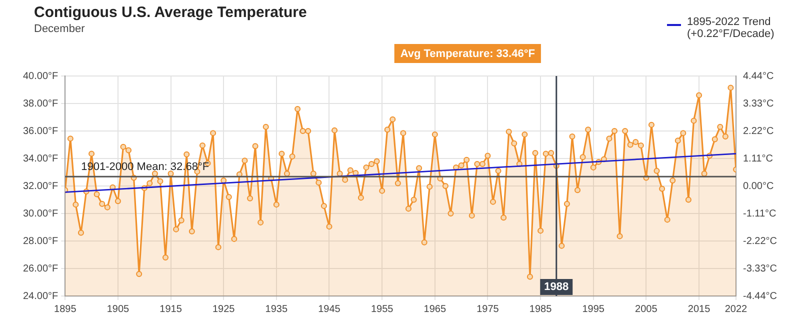 Image resolution: width=800 pixels, height=320 pixels. What do you see at coordinates (40, 296) in the screenshot?
I see `y-tick-label: 24.00°F` at bounding box center [40, 296].